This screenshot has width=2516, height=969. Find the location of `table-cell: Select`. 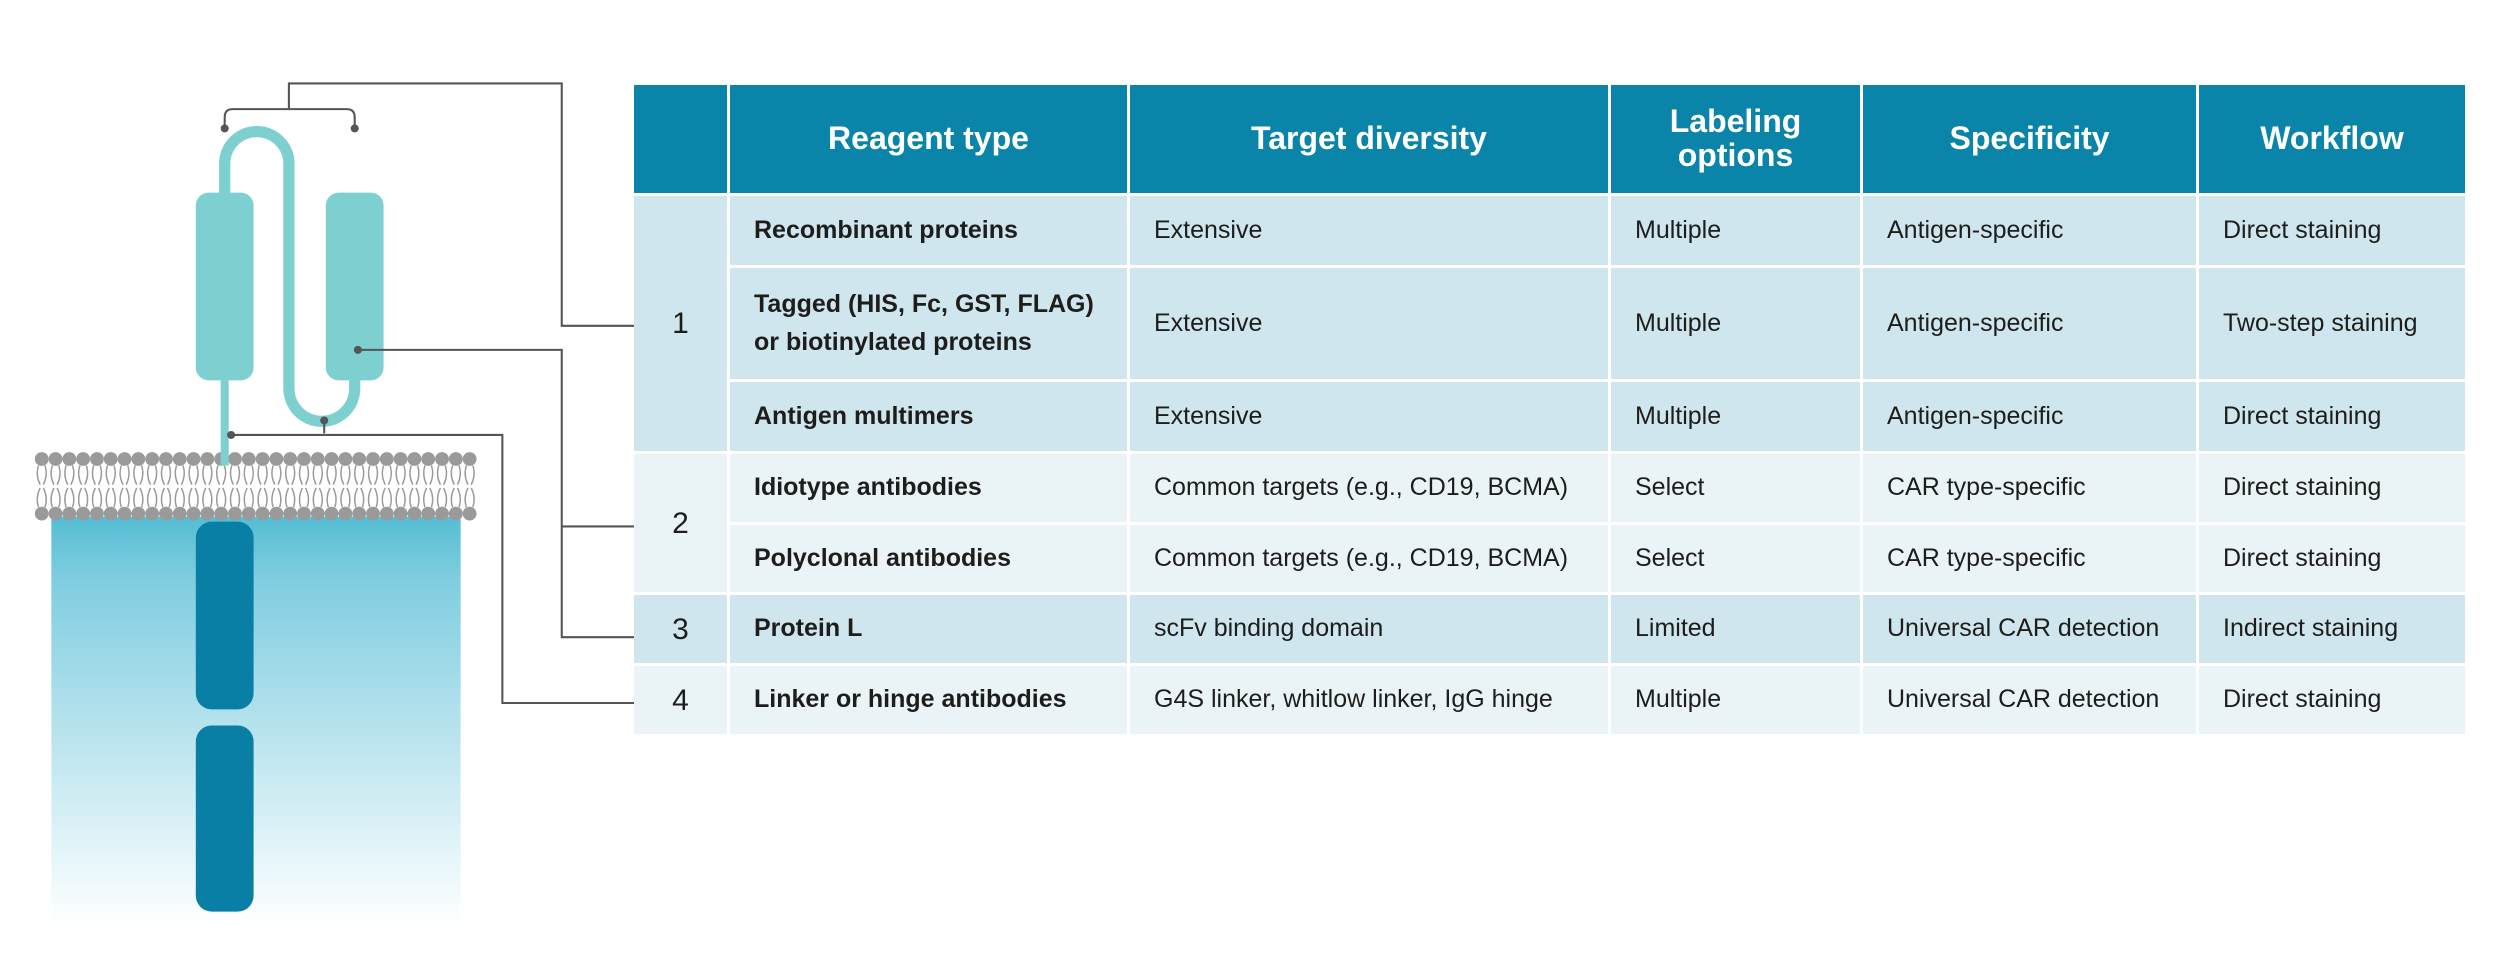

table-cell: Select is located at coordinates (1735, 488).